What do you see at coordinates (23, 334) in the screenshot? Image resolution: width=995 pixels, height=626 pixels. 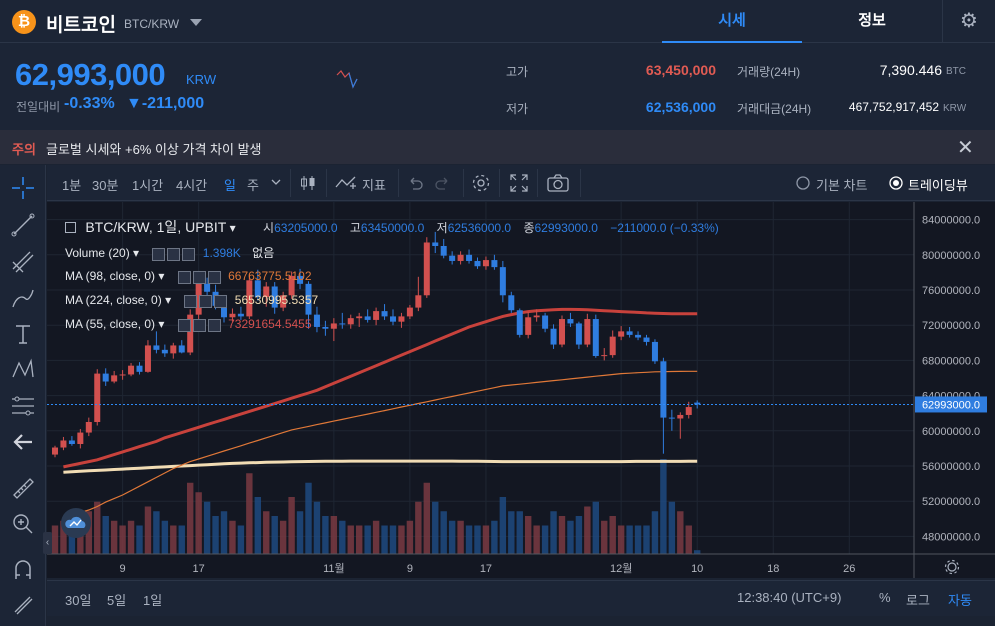 I see `text-icon` at bounding box center [23, 334].